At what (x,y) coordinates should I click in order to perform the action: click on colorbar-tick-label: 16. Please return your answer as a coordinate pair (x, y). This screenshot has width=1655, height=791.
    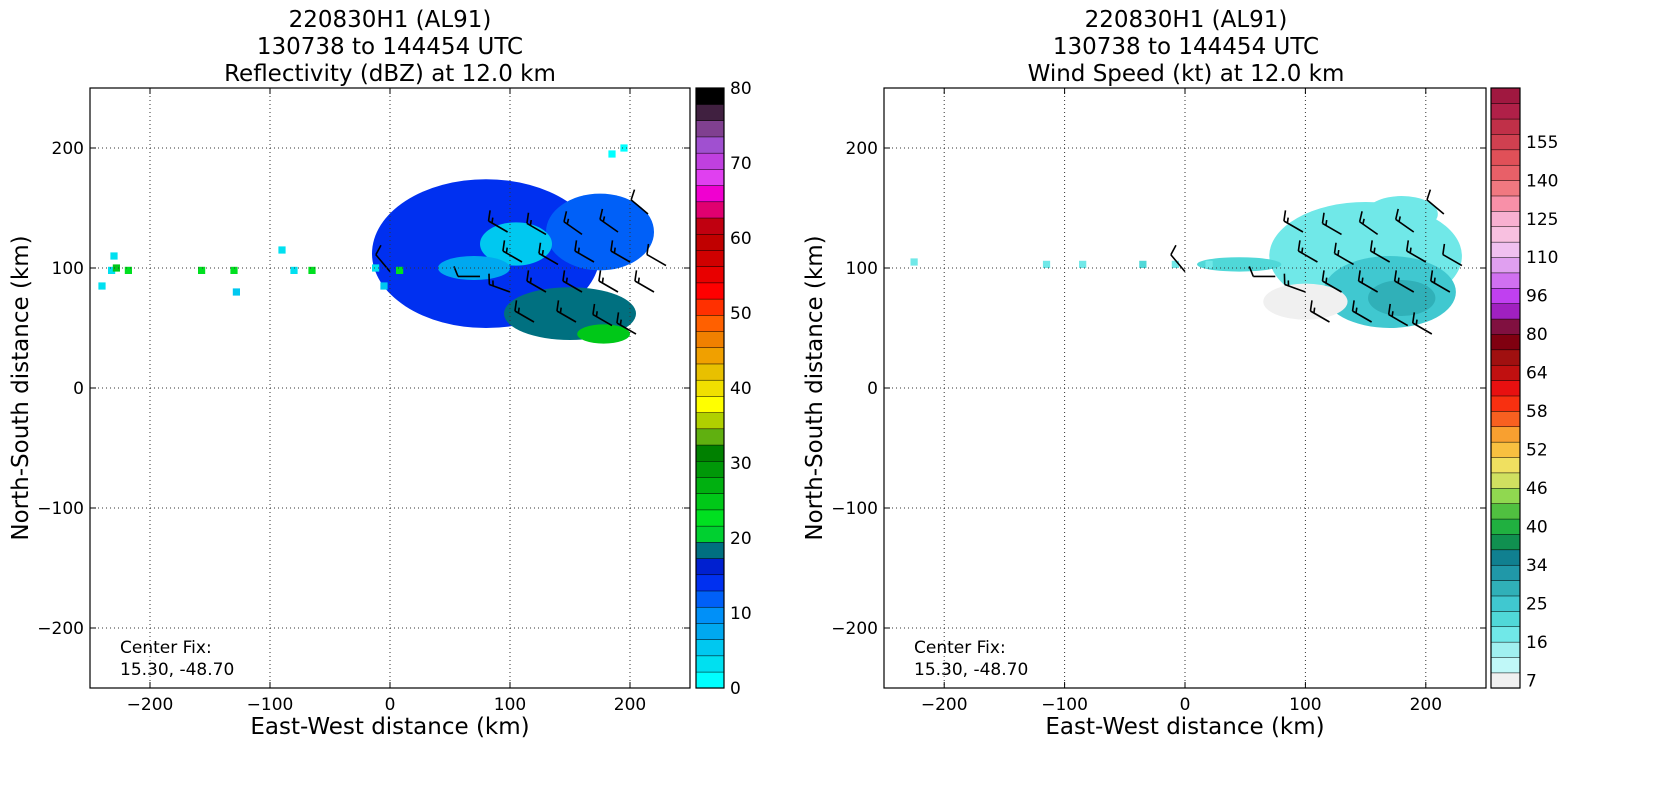
    Looking at the image, I should click on (1537, 643).